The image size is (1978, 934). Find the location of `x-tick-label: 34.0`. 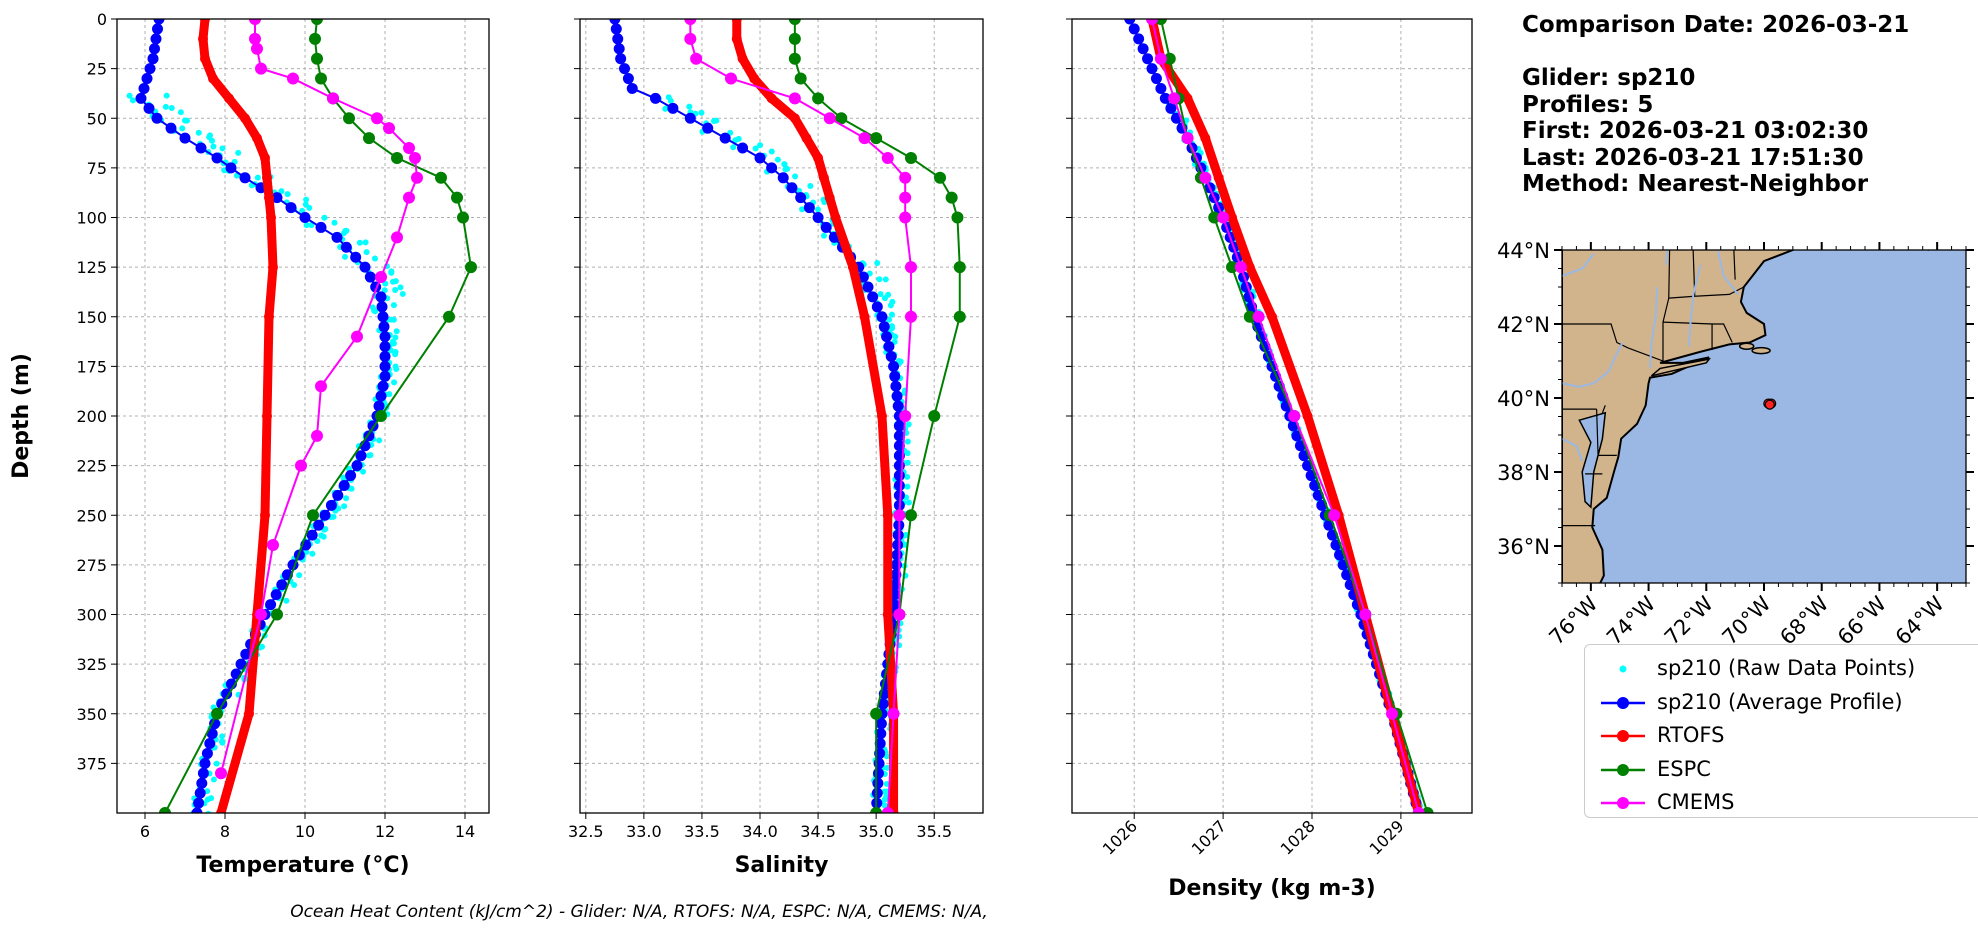

x-tick-label: 34.0 is located at coordinates (760, 831).